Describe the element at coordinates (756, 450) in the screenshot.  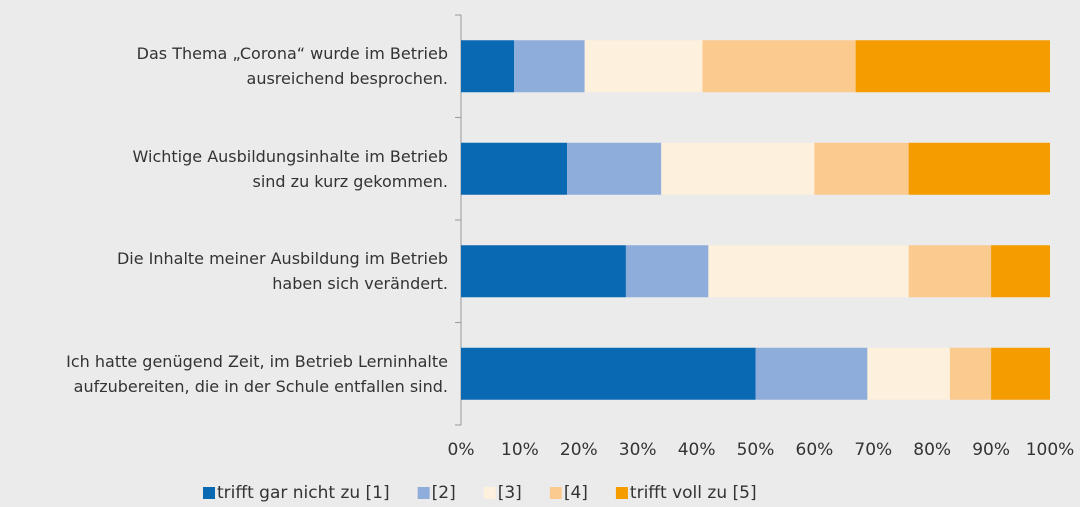
I see `x-tick-label: 50%` at that location.